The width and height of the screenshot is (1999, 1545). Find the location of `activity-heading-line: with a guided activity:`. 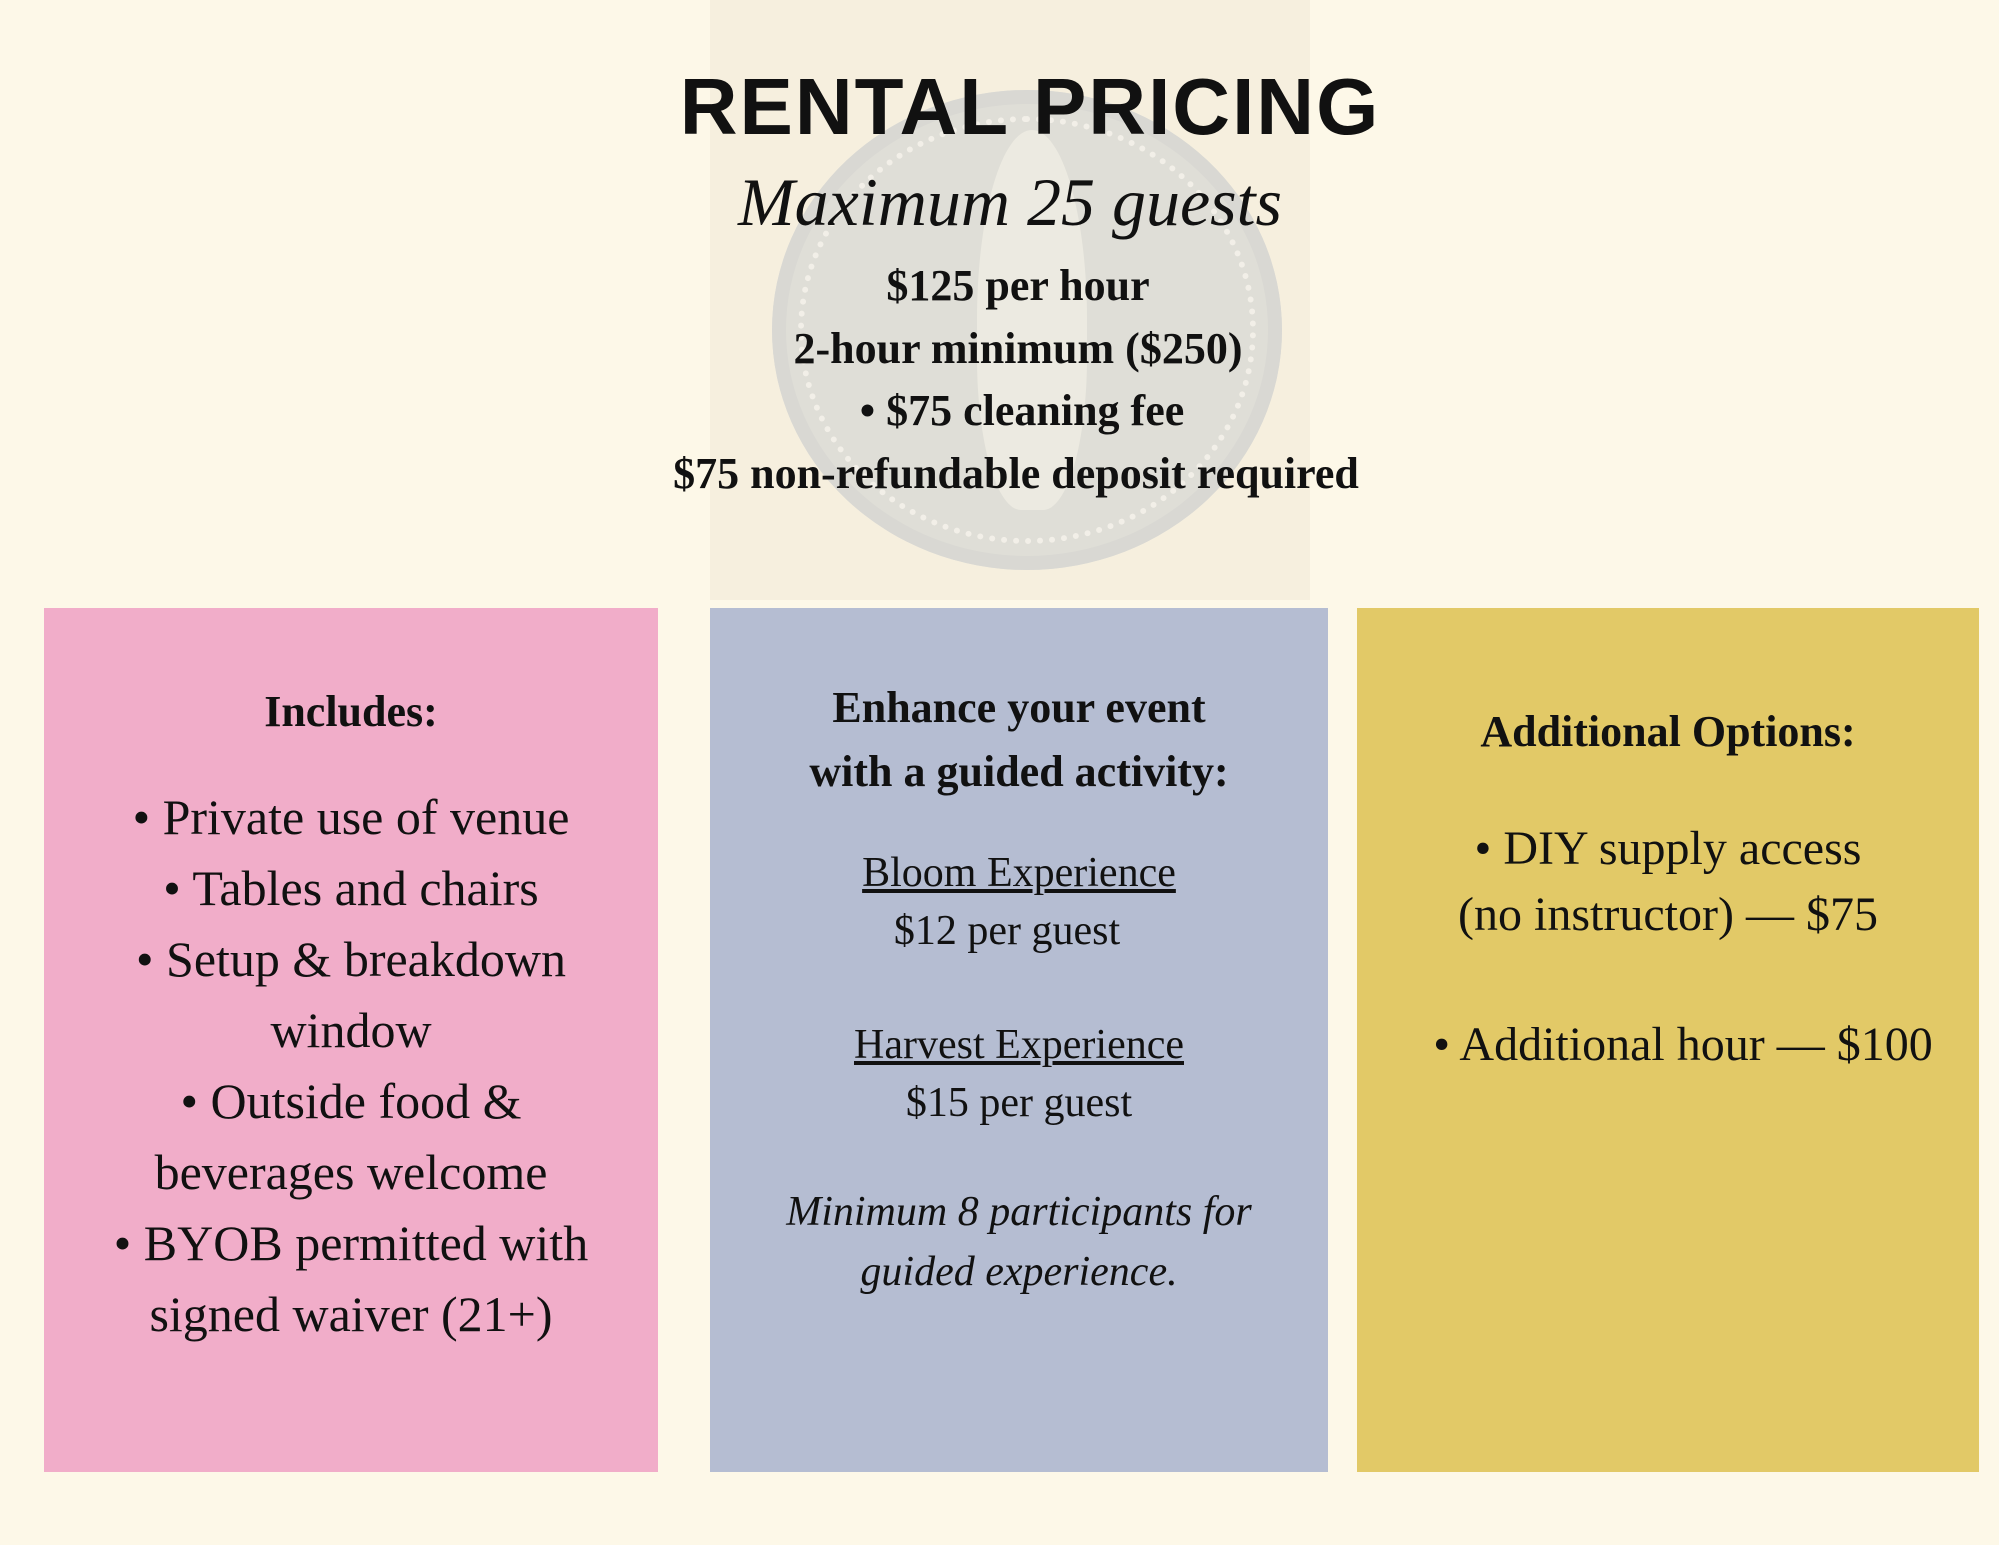

activity-heading-line: with a guided activity: is located at coordinates (1019, 771).